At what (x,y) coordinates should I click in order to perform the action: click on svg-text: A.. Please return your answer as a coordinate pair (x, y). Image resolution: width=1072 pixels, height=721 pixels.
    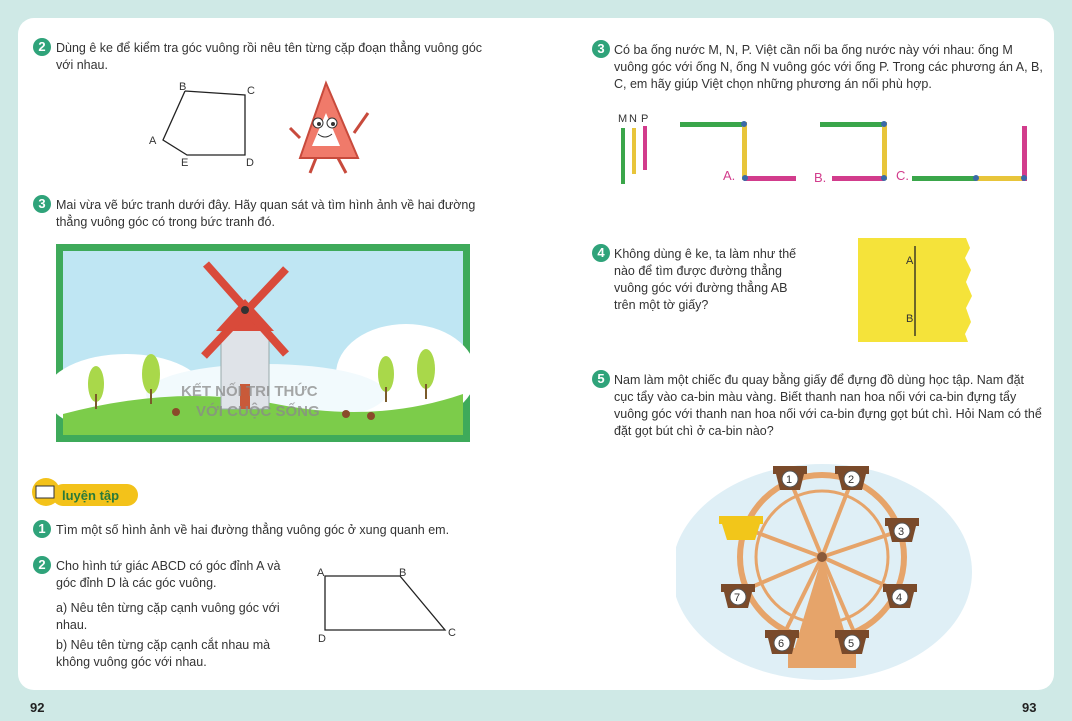
    Looking at the image, I should click on (729, 175).